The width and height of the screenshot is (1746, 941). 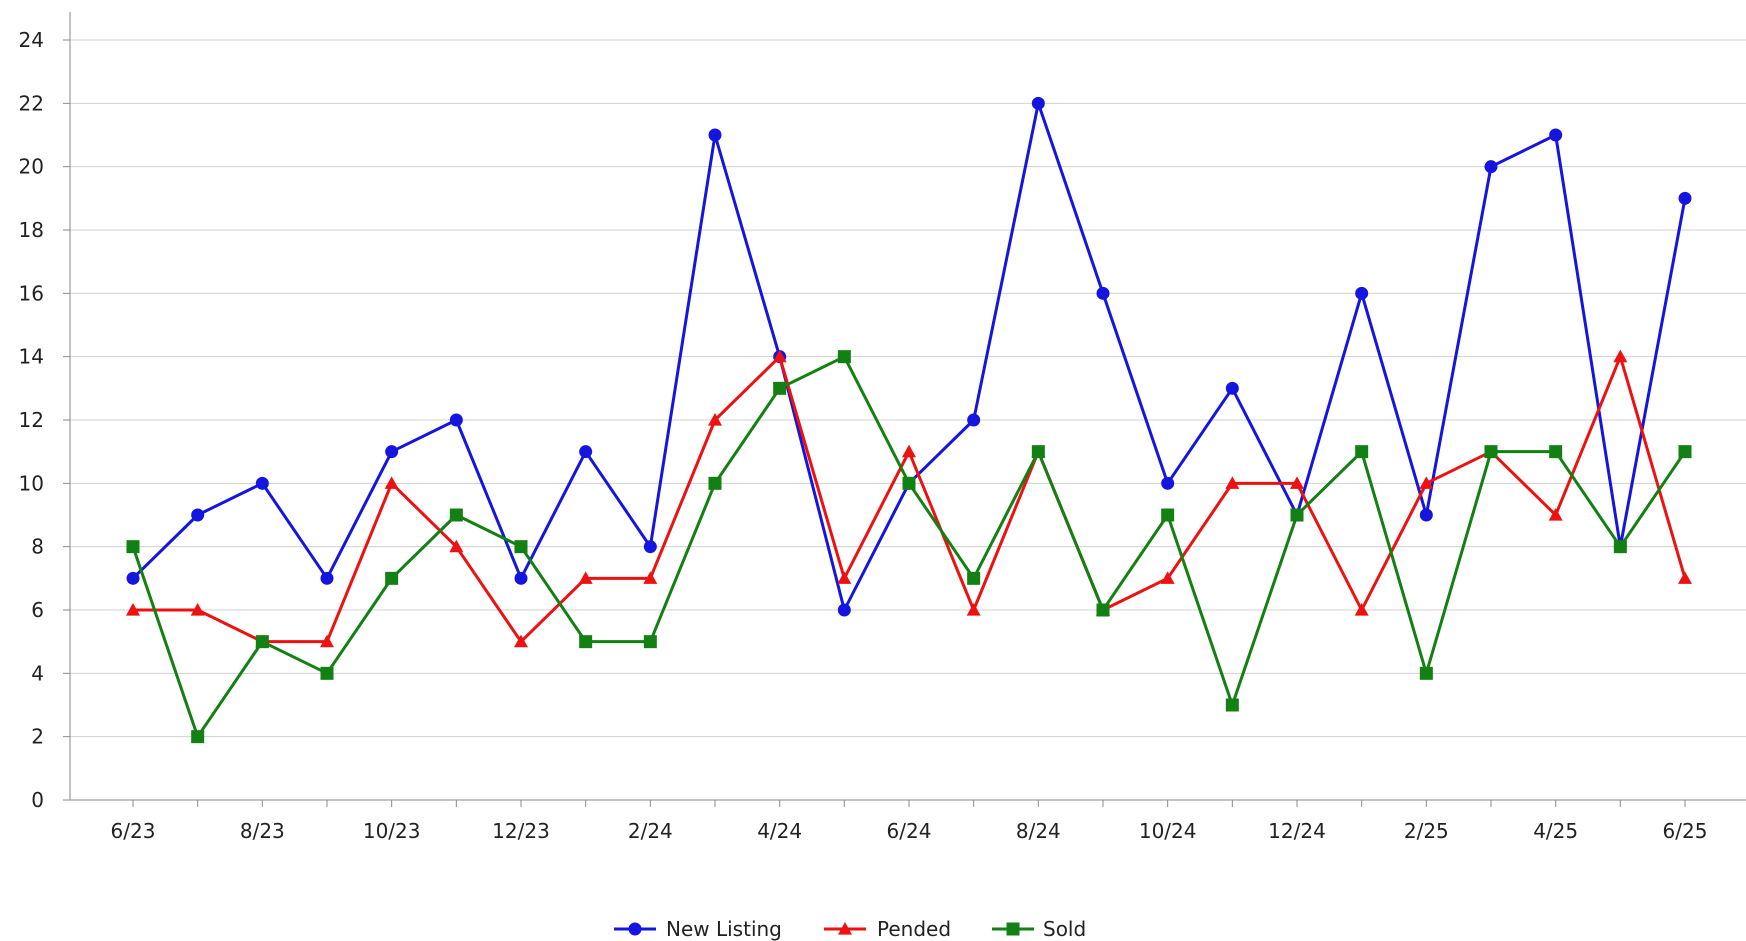 What do you see at coordinates (37, 610) in the screenshot?
I see `y-tick-label-6: 6` at bounding box center [37, 610].